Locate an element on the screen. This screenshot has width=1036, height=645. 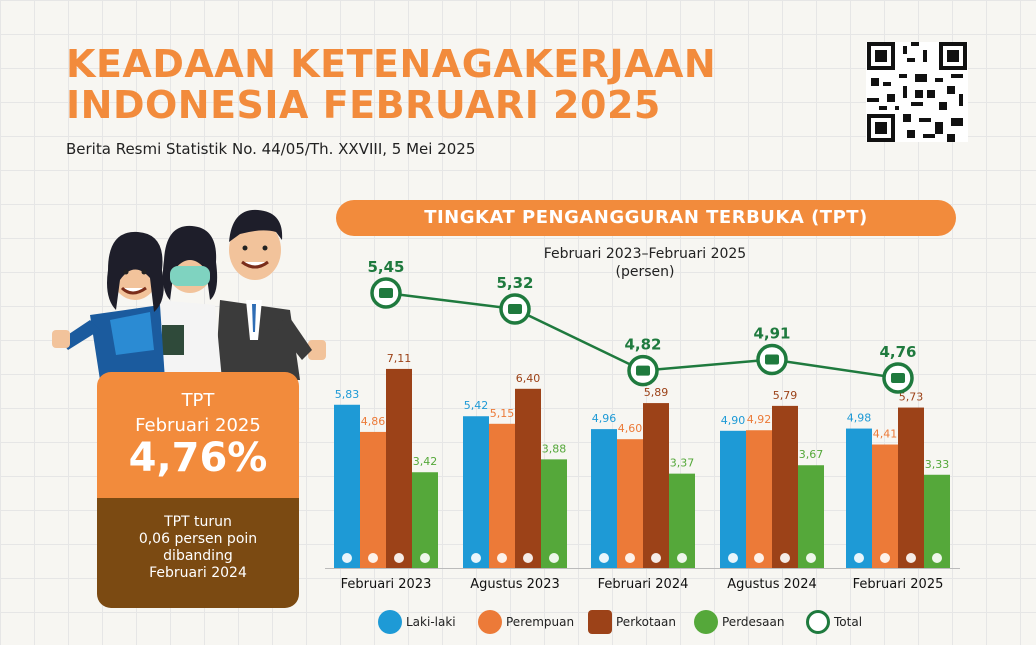
data-label: 4,92 is located at coordinates (759, 419).